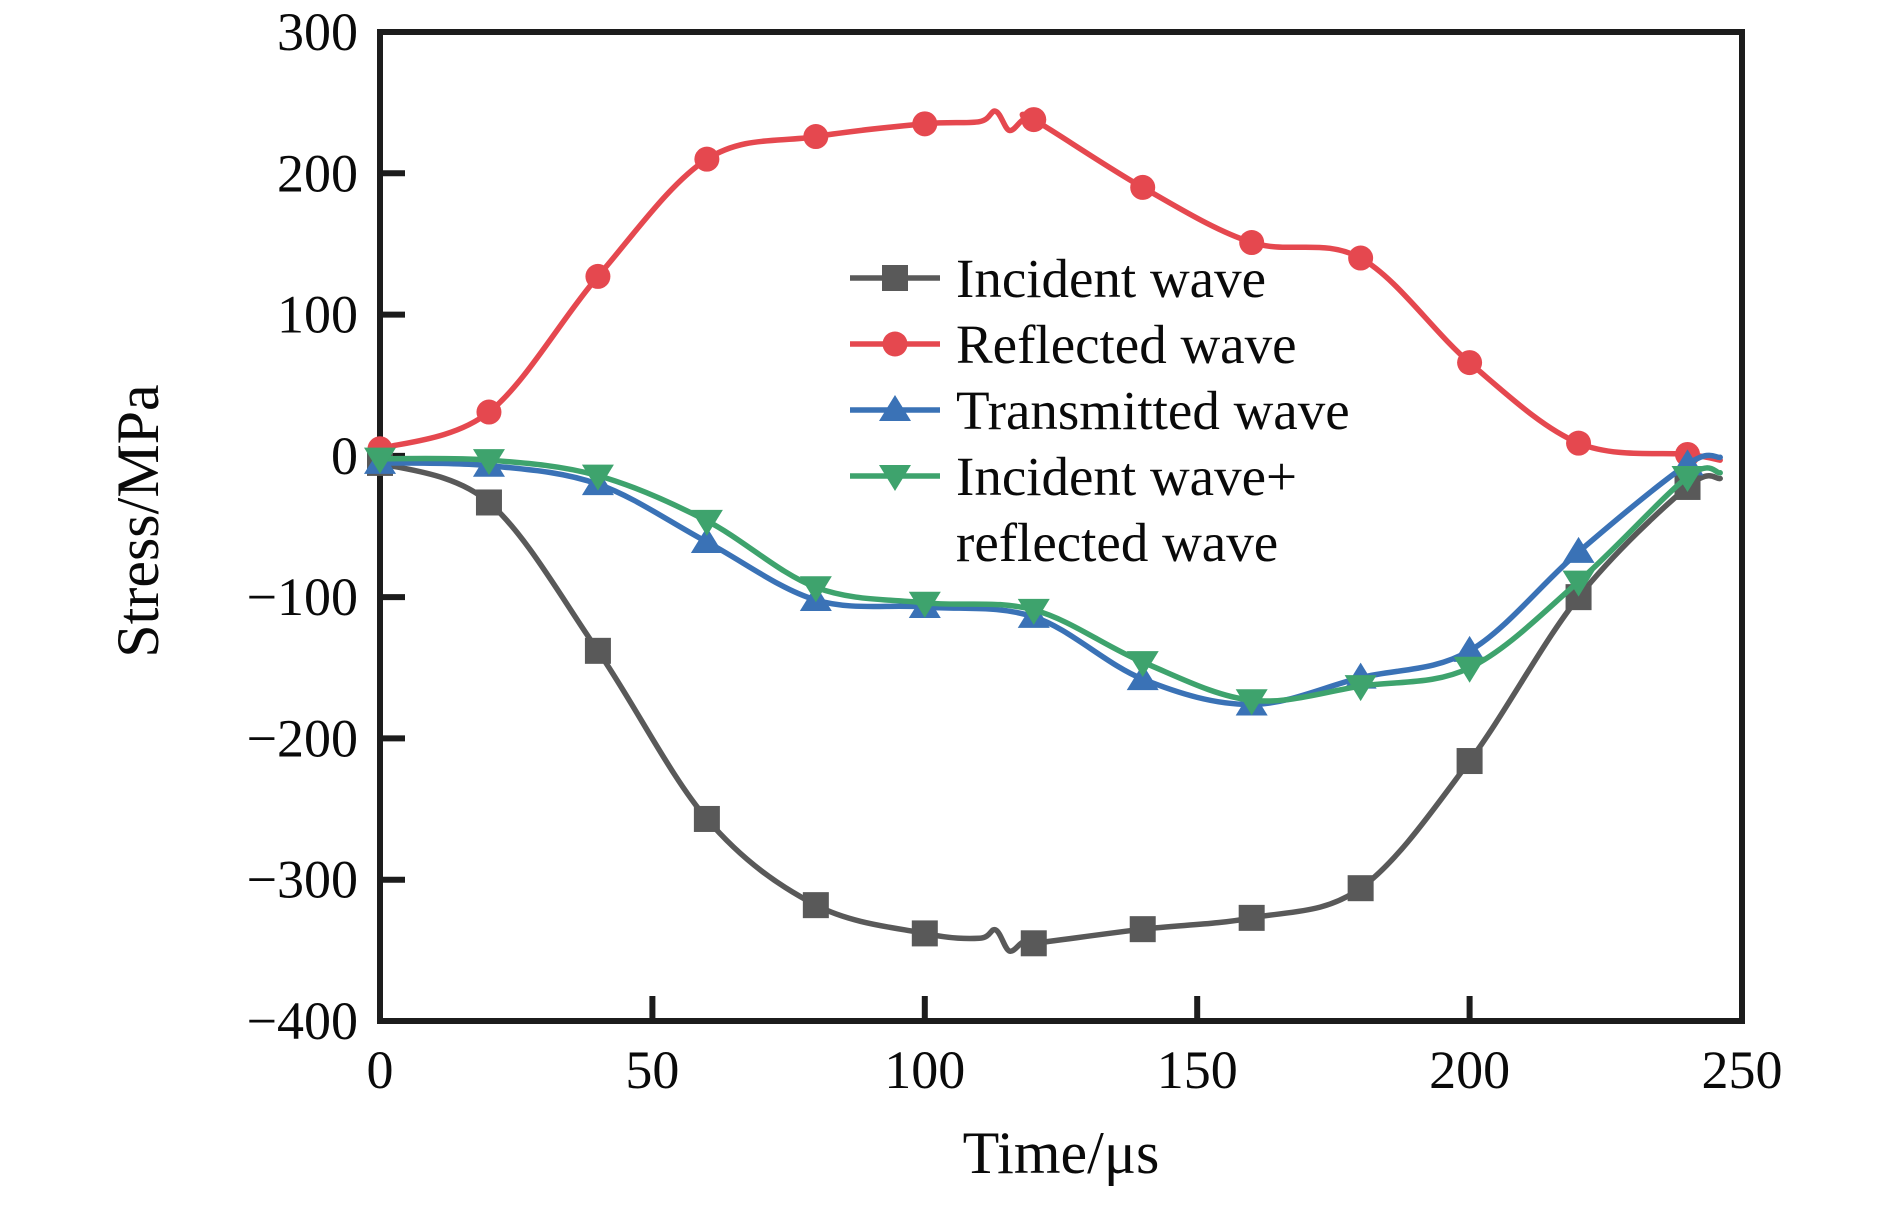  Describe the element at coordinates (302, 1021) in the screenshot. I see `y-tick-label--400: −400` at that location.